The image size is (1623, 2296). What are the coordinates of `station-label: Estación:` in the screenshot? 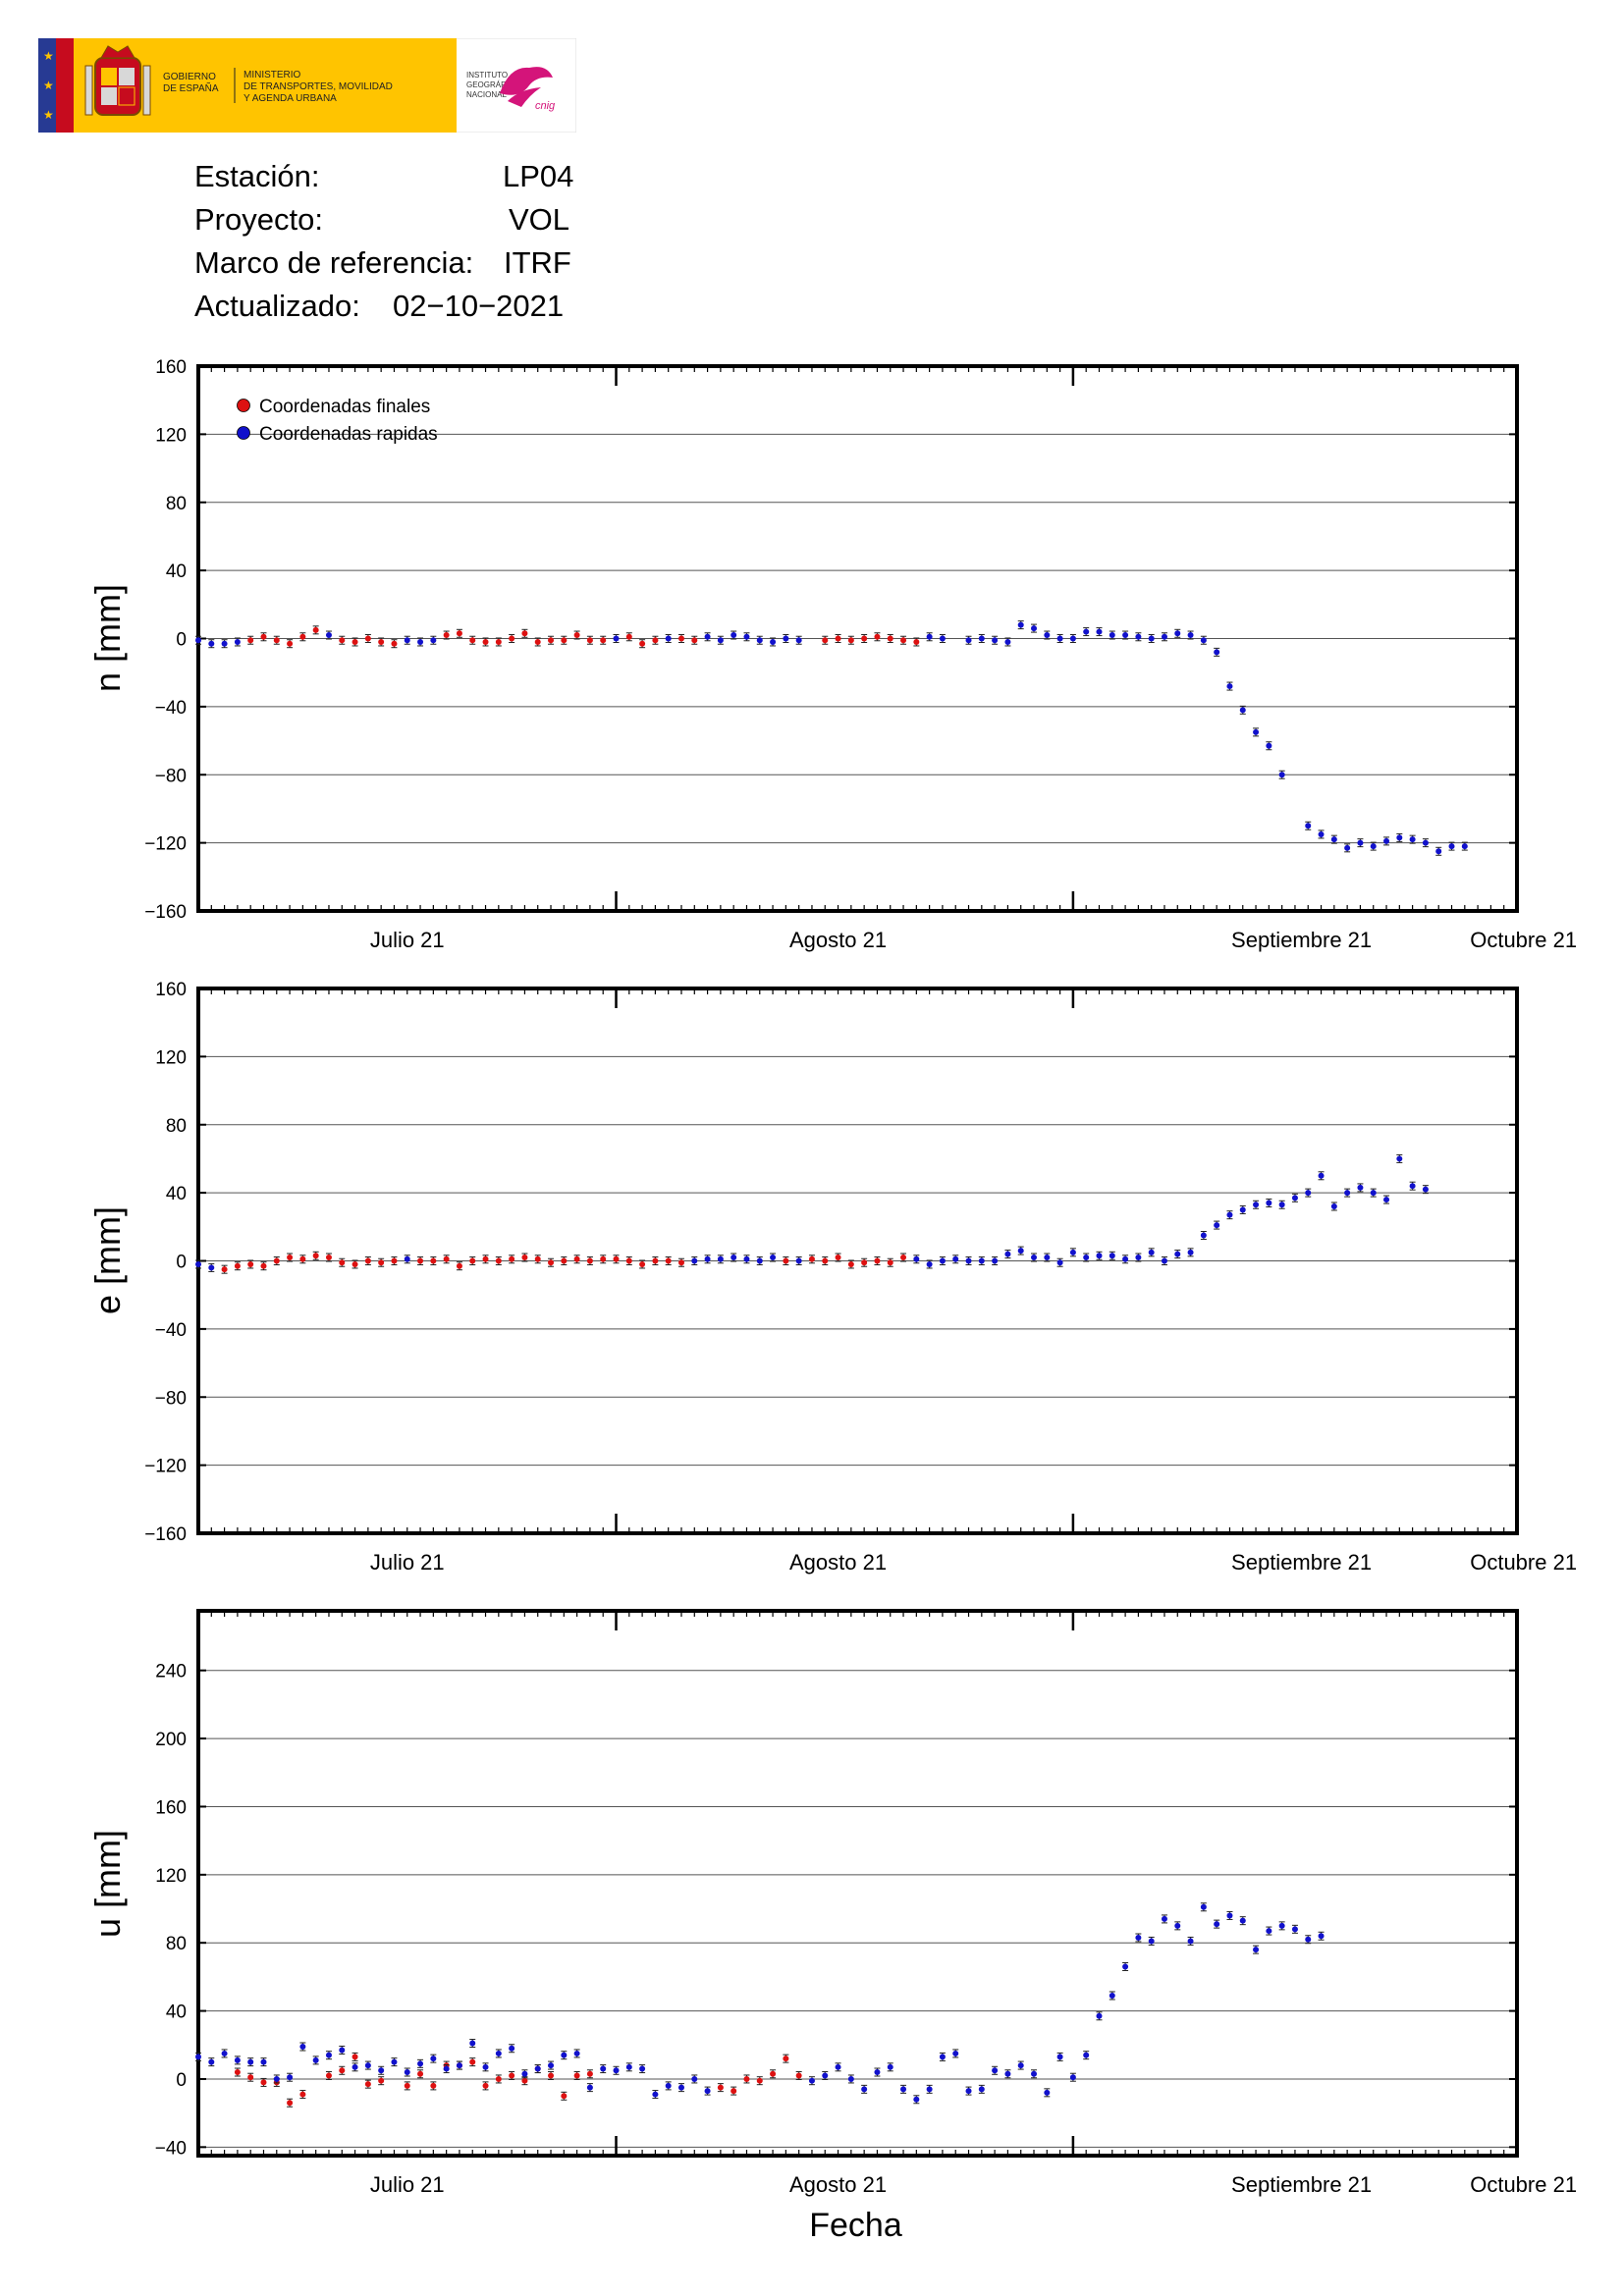 It's located at (257, 176).